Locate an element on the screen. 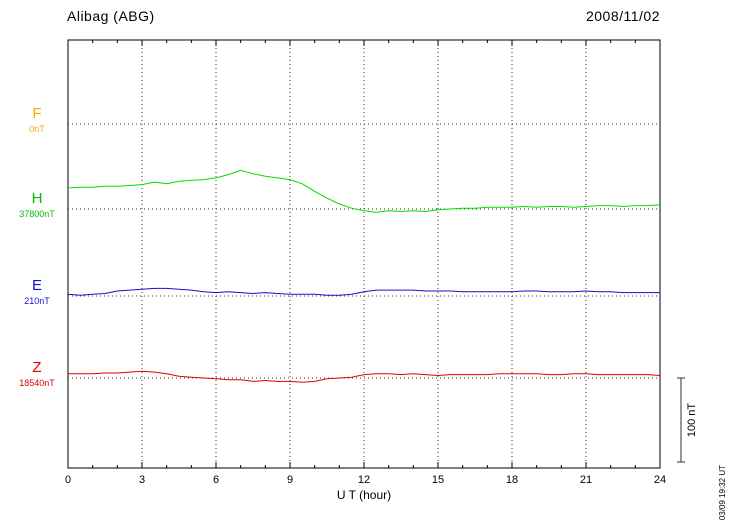  x-tick-label: 6 is located at coordinates (216, 480).